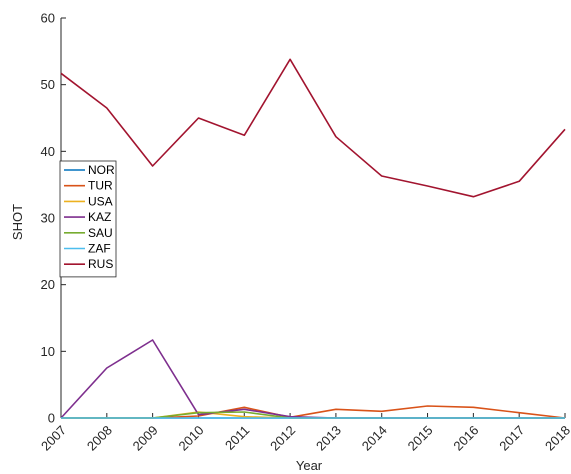 The width and height of the screenshot is (571, 474). What do you see at coordinates (99, 249) in the screenshot?
I see `legend-label: ZAF` at bounding box center [99, 249].